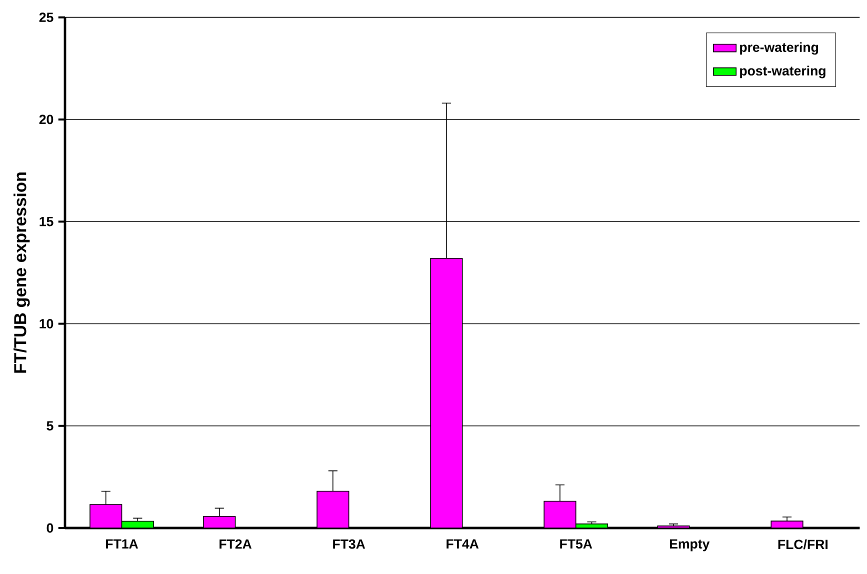 Image resolution: width=867 pixels, height=574 pixels. I want to click on y-tick-label: 20, so click(46, 119).